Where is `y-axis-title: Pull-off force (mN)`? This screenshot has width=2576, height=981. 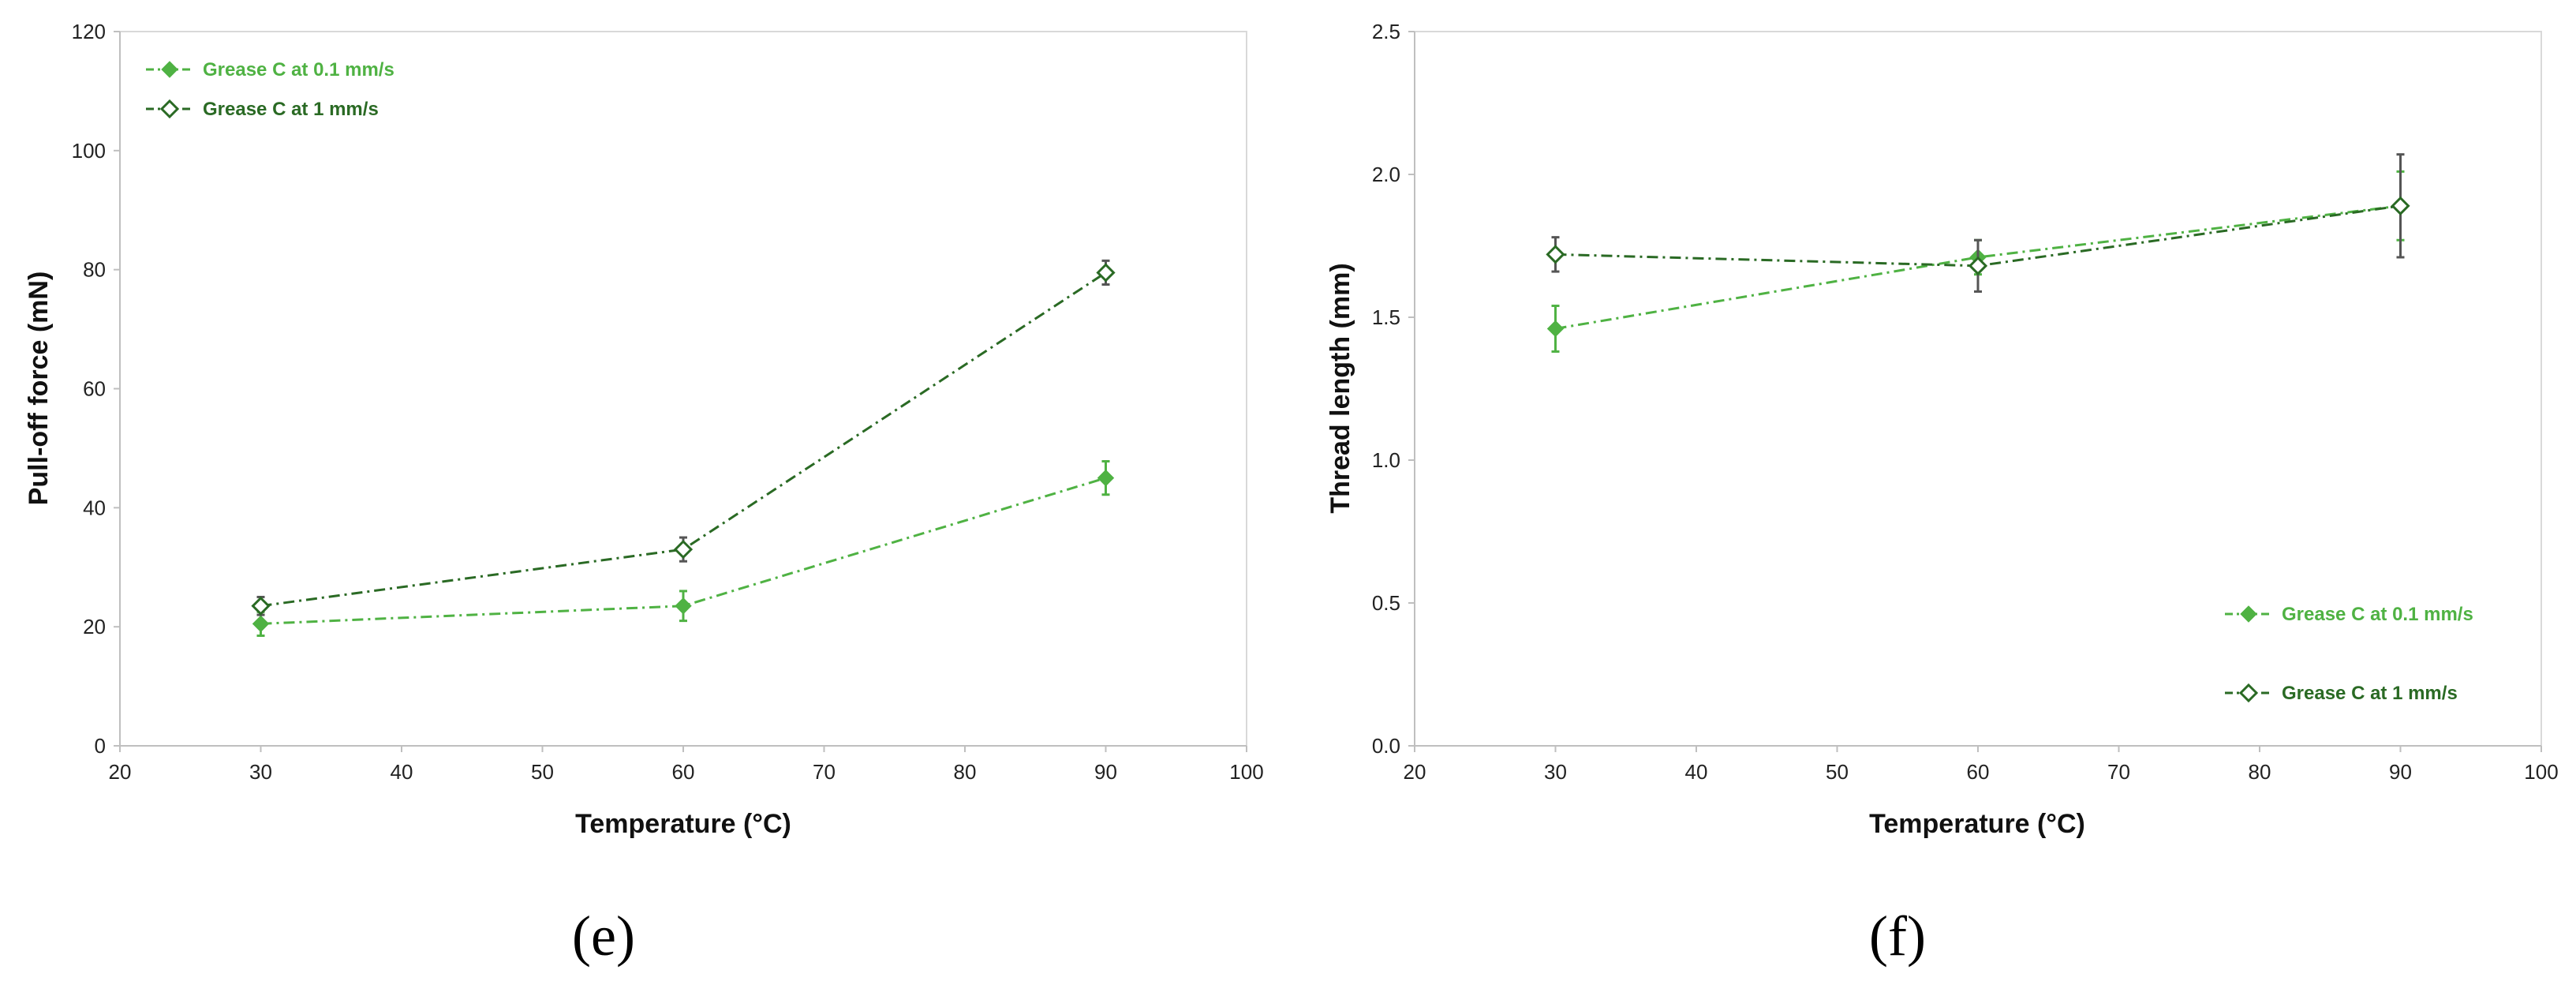
y-axis-title: Pull-off force (mN) is located at coordinates (39, 388).